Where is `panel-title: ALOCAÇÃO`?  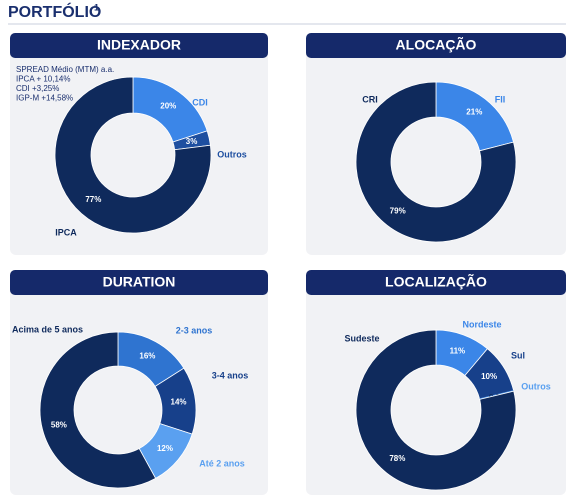
panel-title: ALOCAÇÃO is located at coordinates (436, 44).